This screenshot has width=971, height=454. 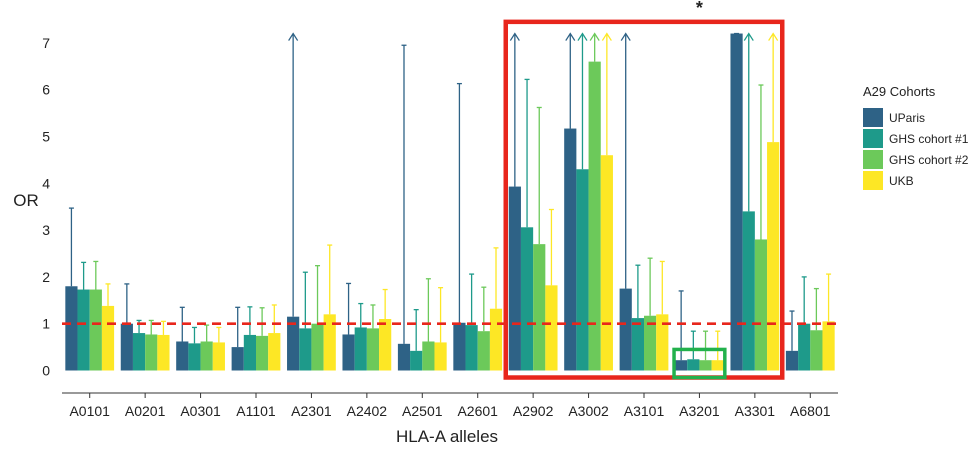 I want to click on y-tick-label: 6, so click(x=46, y=90).